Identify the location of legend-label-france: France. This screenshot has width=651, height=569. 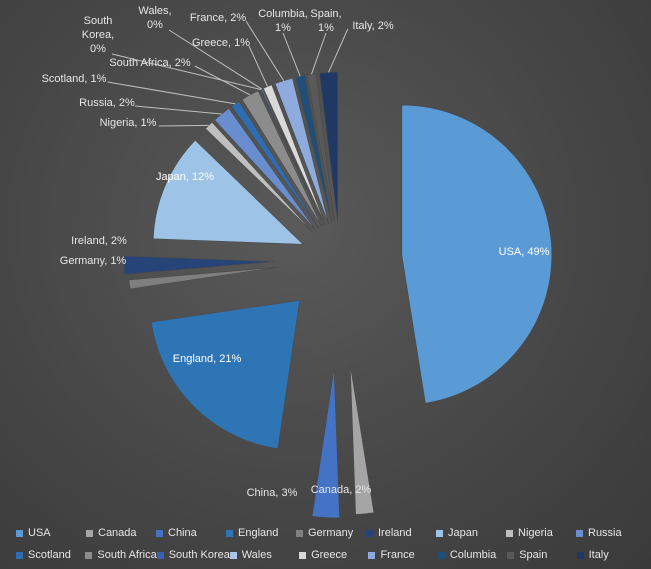
(397, 555).